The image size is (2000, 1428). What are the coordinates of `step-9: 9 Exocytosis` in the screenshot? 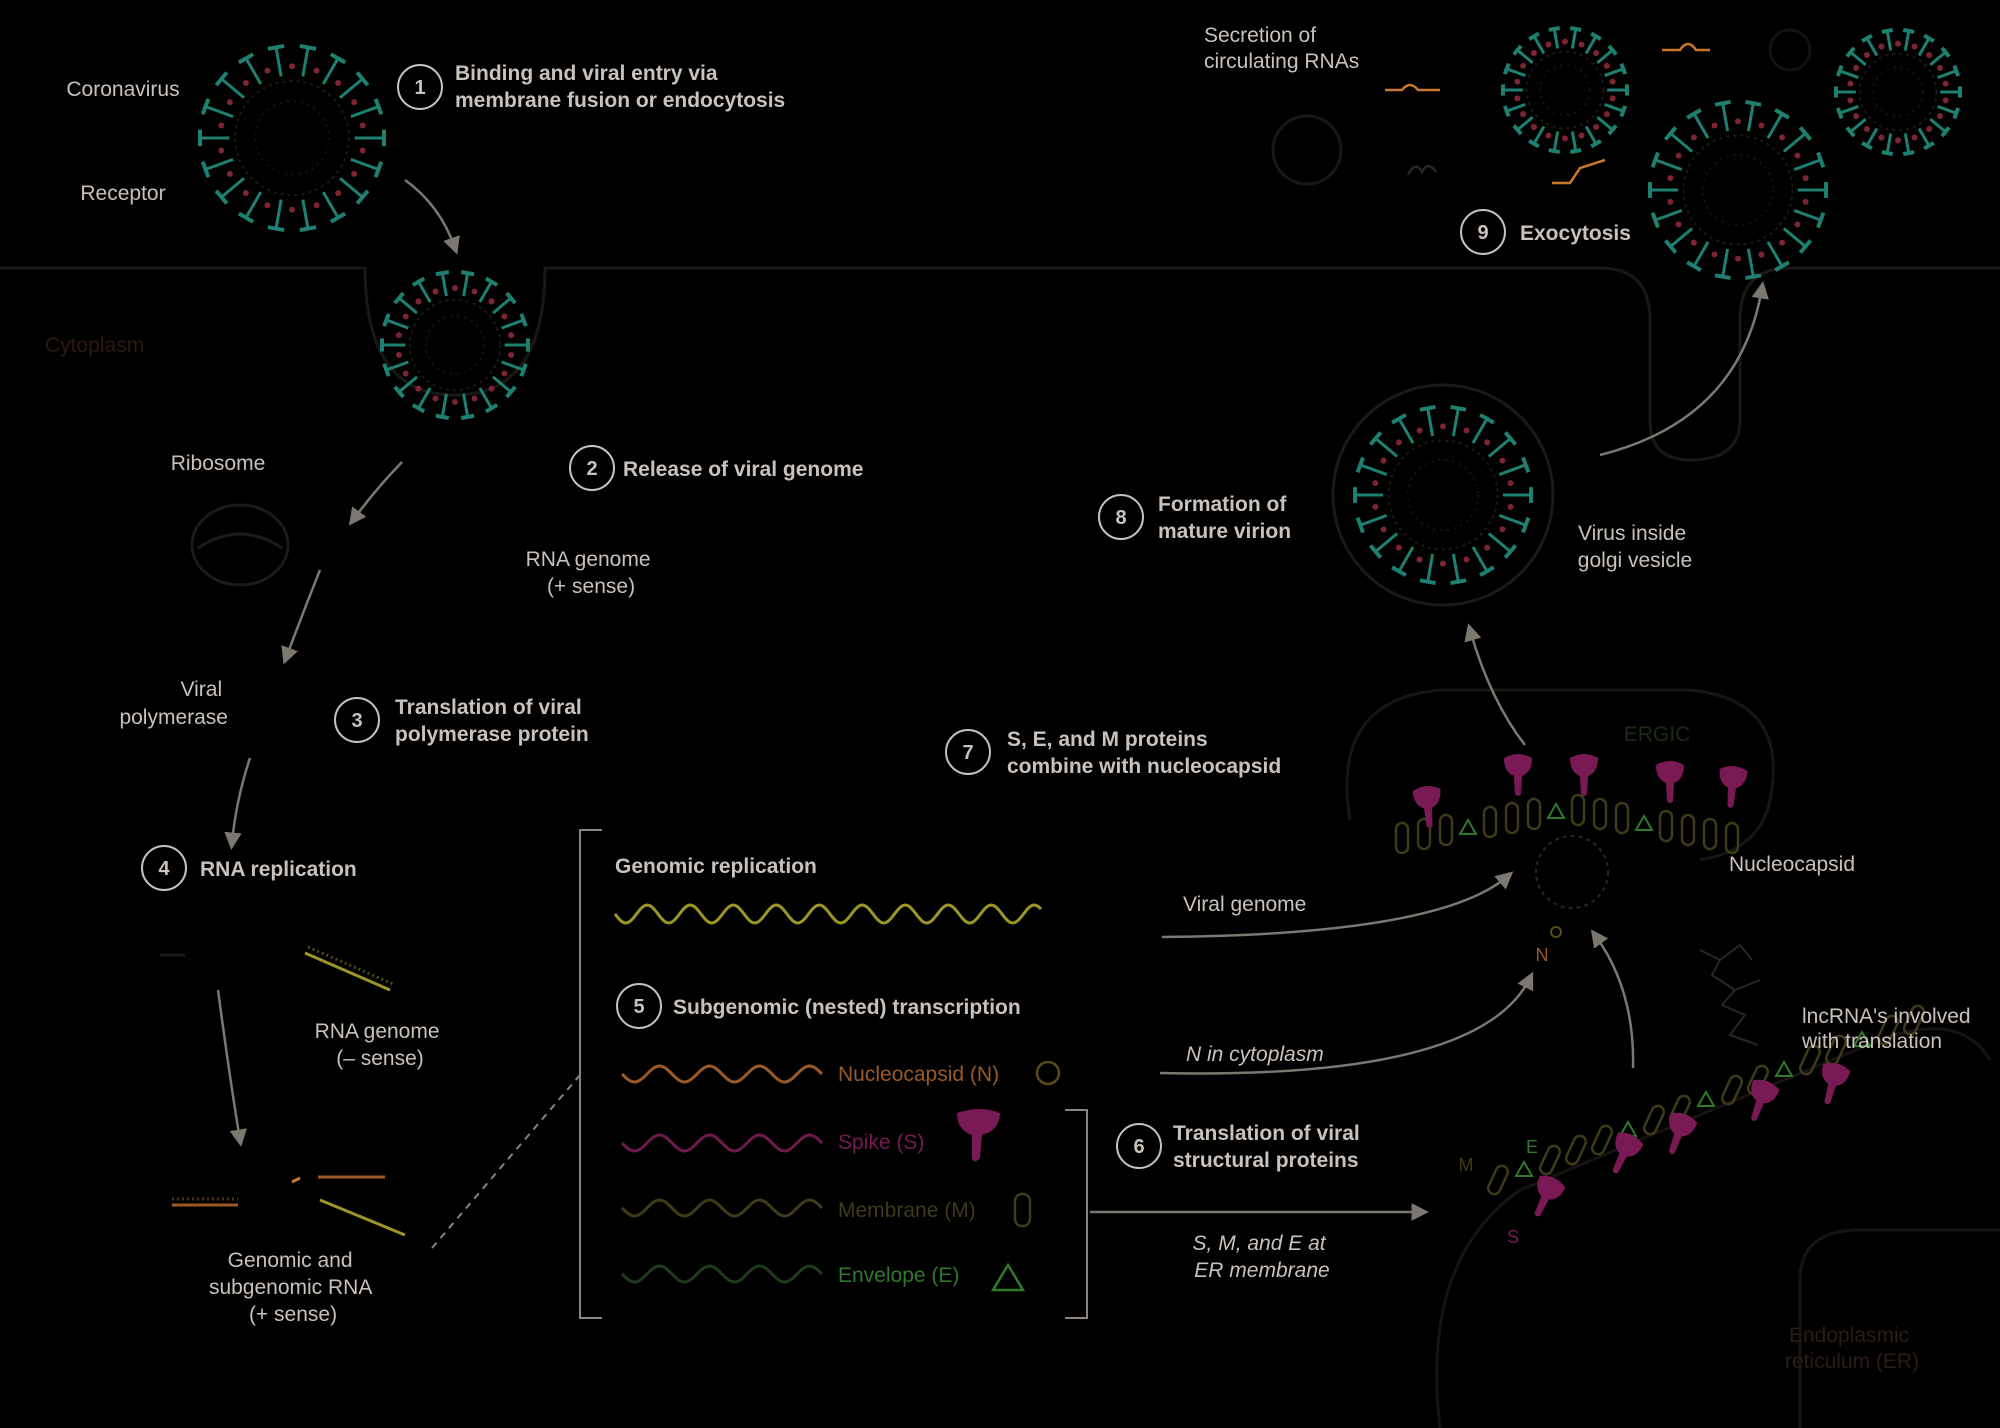 It's located at (1545, 232).